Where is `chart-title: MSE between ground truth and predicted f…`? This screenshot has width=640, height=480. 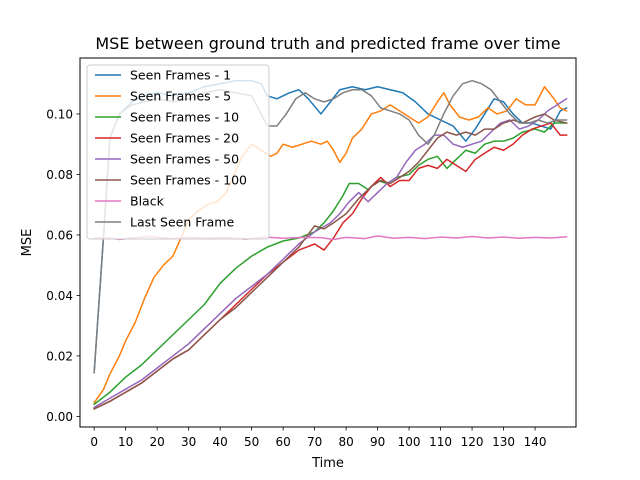 chart-title: MSE between ground truth and predicted f… is located at coordinates (327, 43).